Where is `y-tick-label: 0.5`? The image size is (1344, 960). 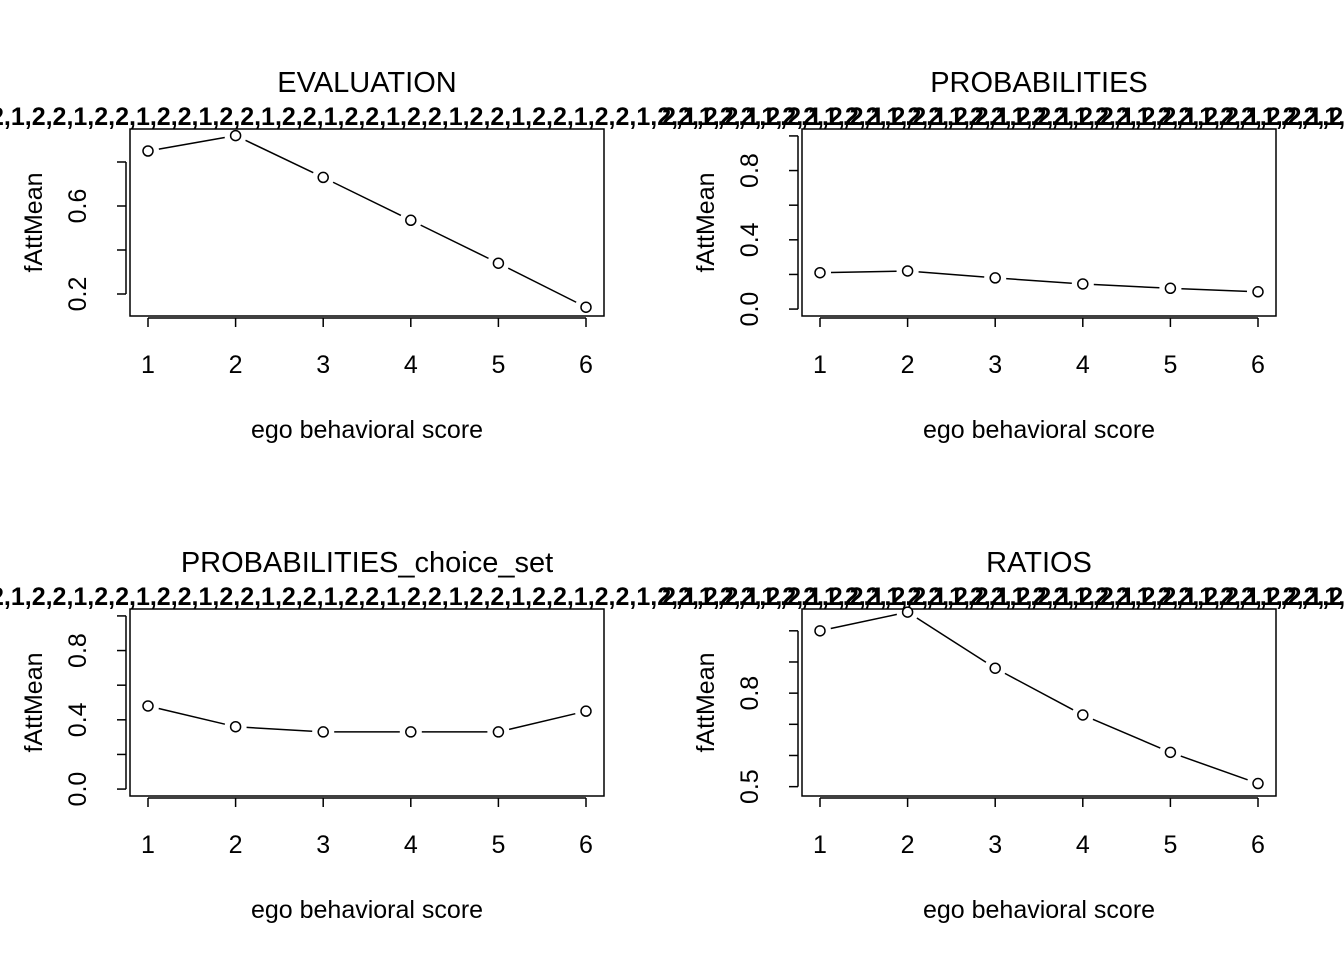 y-tick-label: 0.5 is located at coordinates (750, 786).